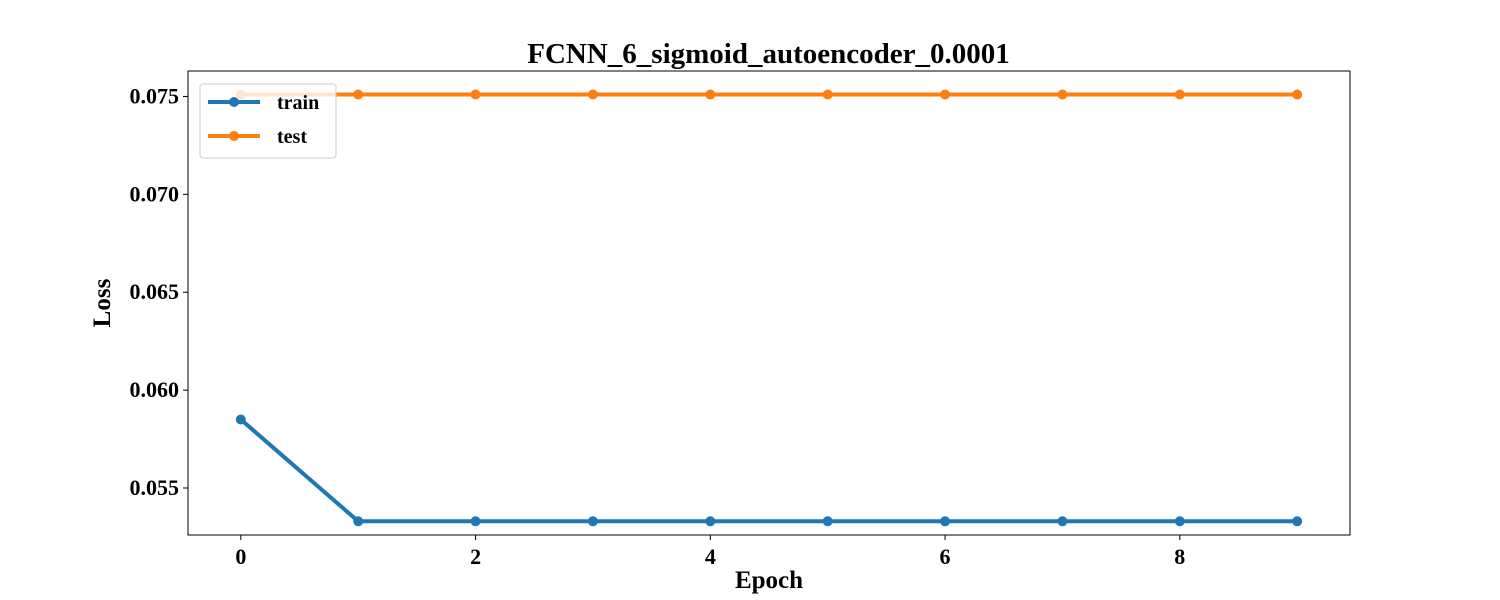 The height and width of the screenshot is (600, 1500). I want to click on x-tick-label: 4, so click(710, 556).